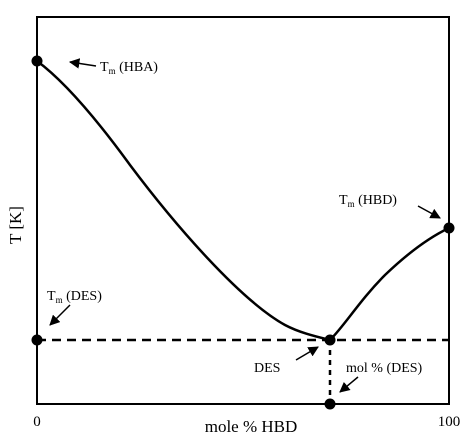 This screenshot has width=474, height=448. Describe the element at coordinates (37, 61) in the screenshot. I see `tm-hba-point` at that location.